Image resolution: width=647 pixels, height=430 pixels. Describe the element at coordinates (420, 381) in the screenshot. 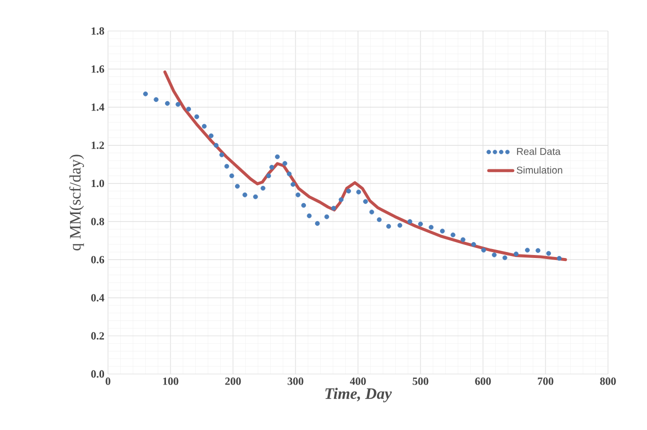

I see `x-tick-label: 500` at that location.